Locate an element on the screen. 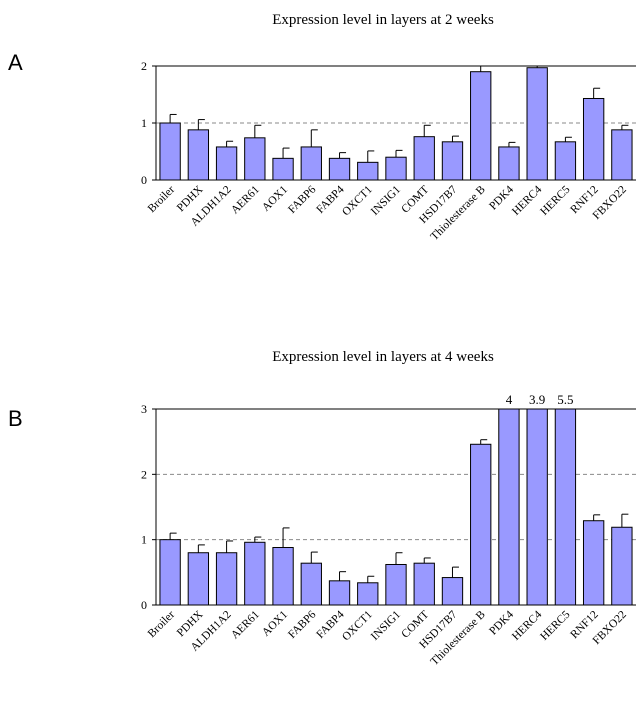 The width and height of the screenshot is (637, 705). chart-title: Expression level in layers at 2 weeks is located at coordinates (383, 20).